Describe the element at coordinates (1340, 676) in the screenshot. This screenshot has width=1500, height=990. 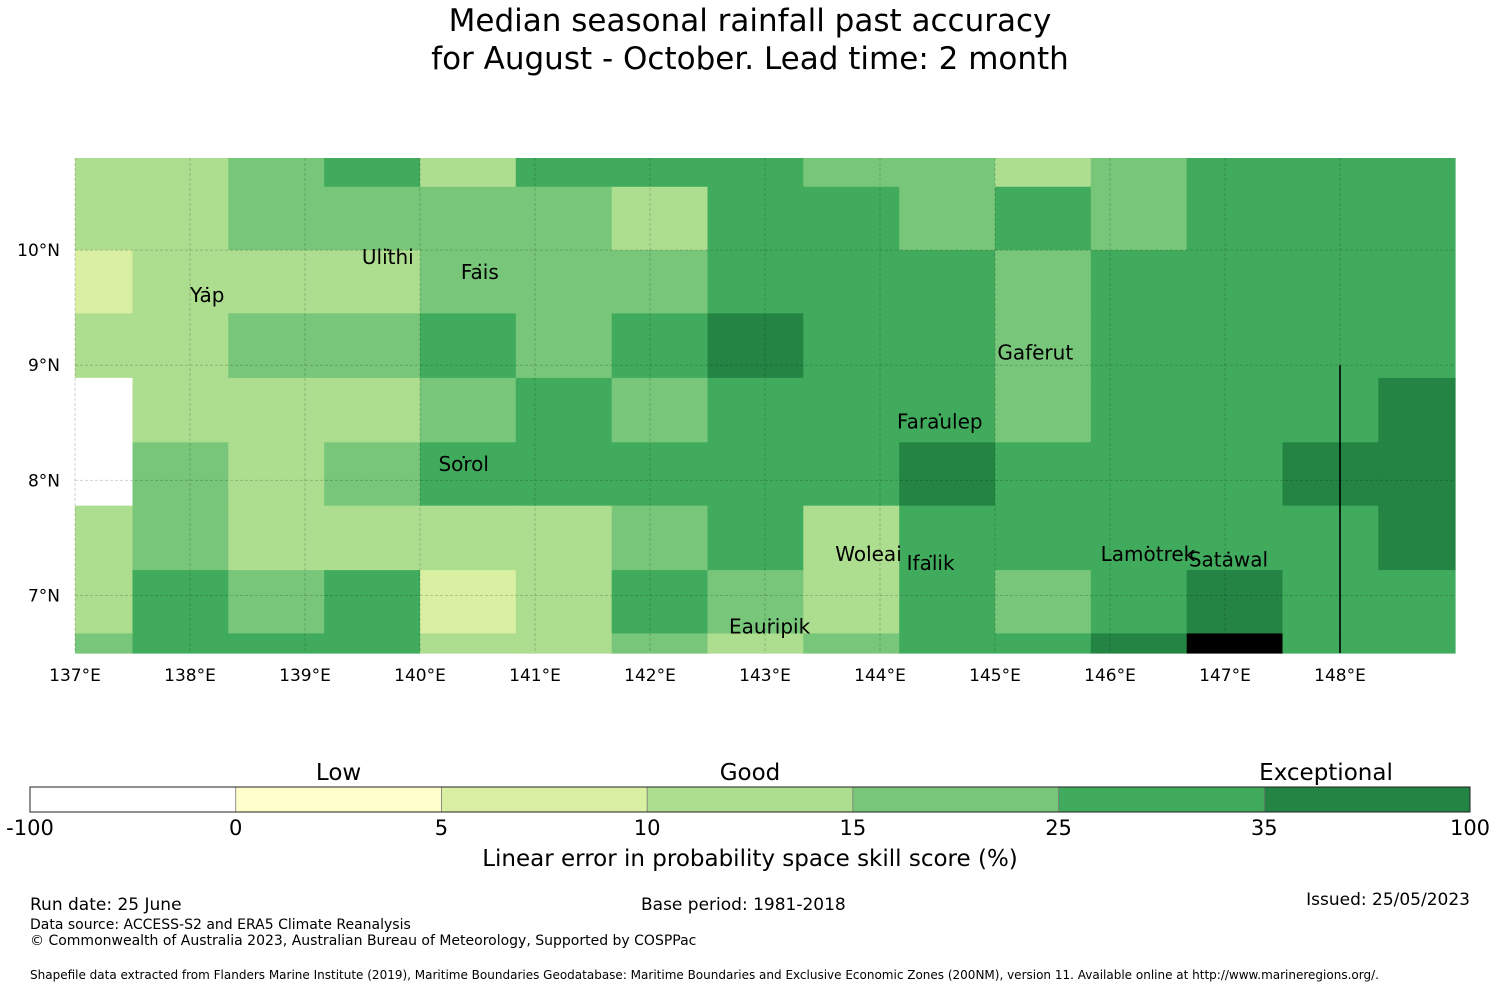
I see `lon-tick-label: 148°E` at that location.